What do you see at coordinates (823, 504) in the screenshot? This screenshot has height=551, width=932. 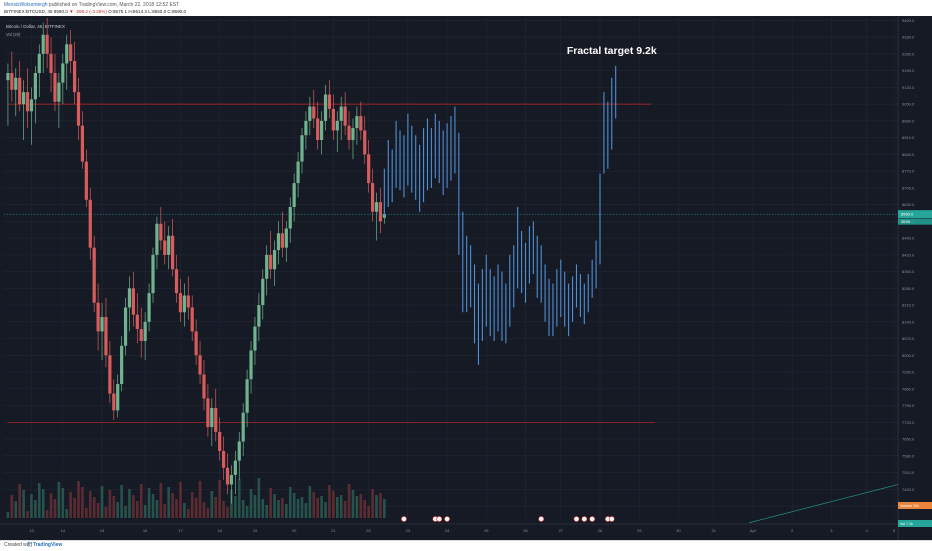 I see `trend-line` at bounding box center [823, 504].